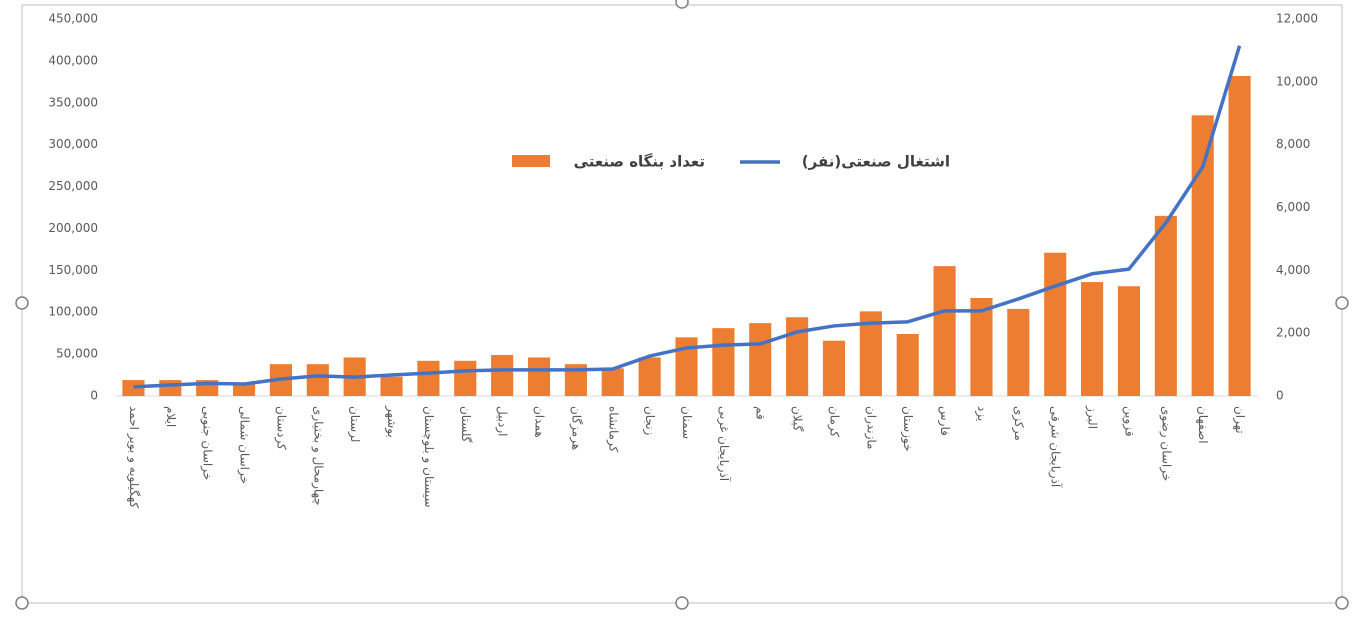 The width and height of the screenshot is (1361, 620). I want to click on y-tick-label: 350,000, so click(73, 102).